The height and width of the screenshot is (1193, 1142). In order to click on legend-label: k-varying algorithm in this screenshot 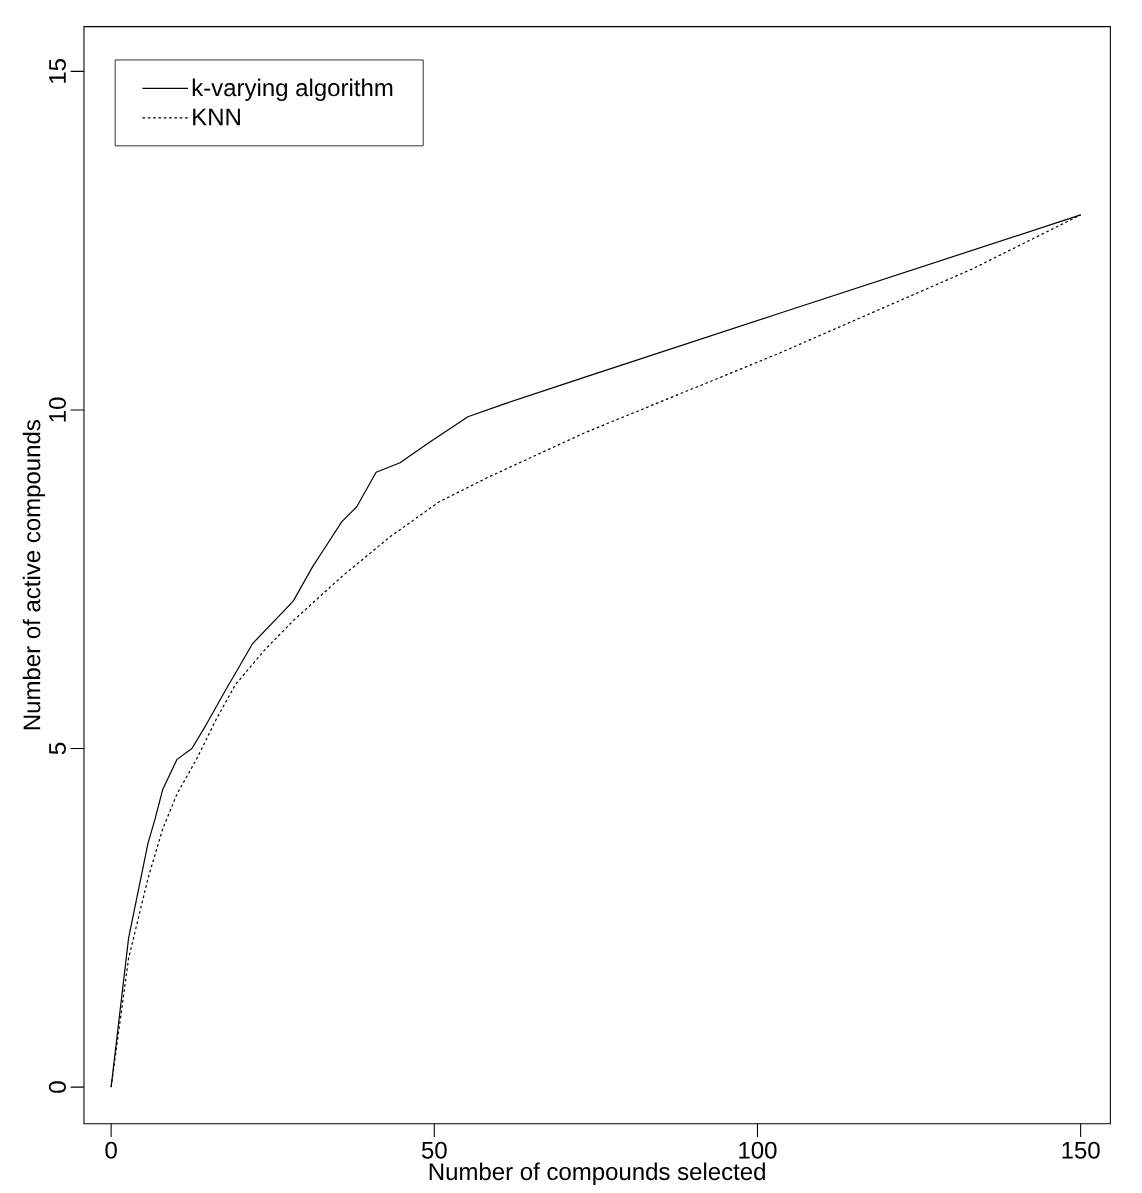, I will do `click(292, 89)`.